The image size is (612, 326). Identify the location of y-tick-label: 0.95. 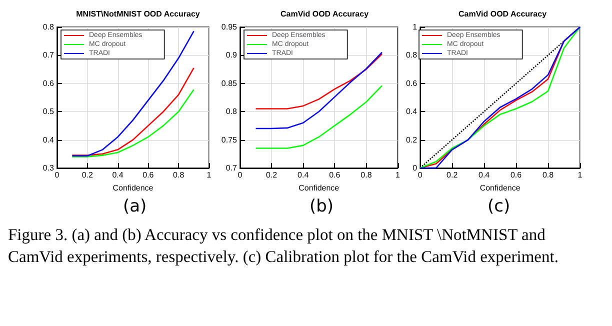
(229, 27).